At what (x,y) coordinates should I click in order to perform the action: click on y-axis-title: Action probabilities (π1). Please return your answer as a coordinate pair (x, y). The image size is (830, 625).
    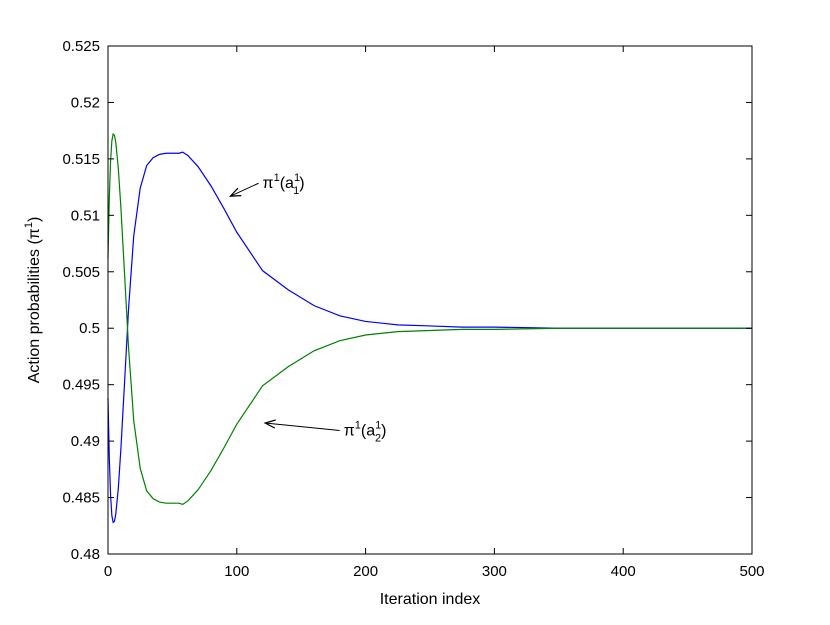
    Looking at the image, I should click on (33, 300).